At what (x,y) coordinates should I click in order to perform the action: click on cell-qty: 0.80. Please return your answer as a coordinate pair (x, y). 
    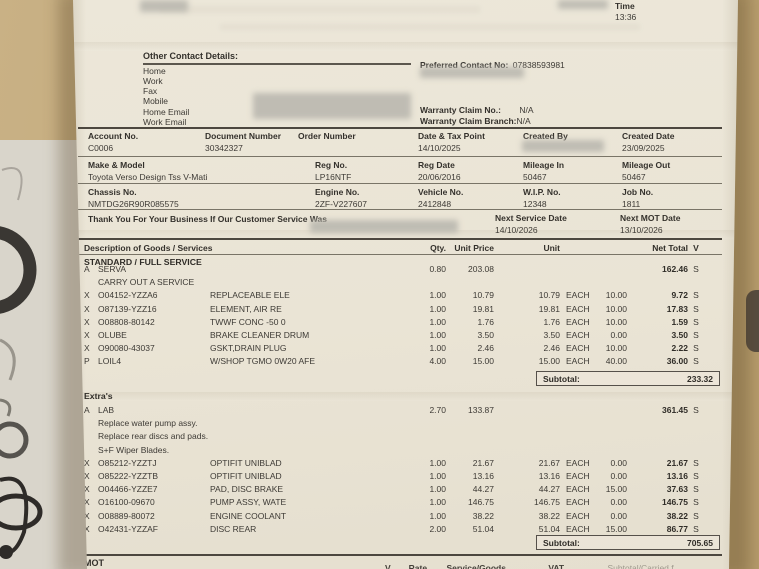
    Looking at the image, I should click on (437, 269).